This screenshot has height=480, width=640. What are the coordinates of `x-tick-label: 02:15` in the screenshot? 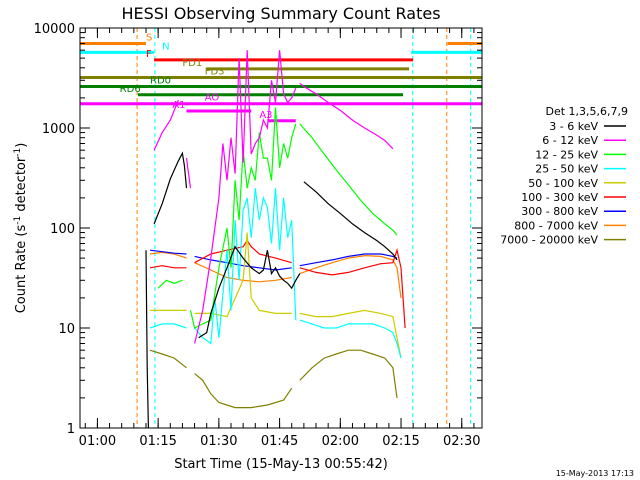 It's located at (400, 441).